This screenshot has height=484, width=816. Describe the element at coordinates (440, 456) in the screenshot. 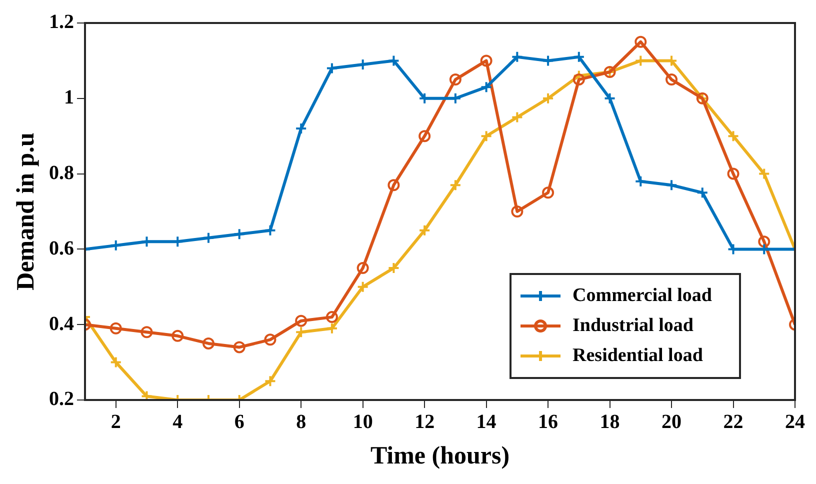

I see `x-axis-title: Time (hours)` at that location.